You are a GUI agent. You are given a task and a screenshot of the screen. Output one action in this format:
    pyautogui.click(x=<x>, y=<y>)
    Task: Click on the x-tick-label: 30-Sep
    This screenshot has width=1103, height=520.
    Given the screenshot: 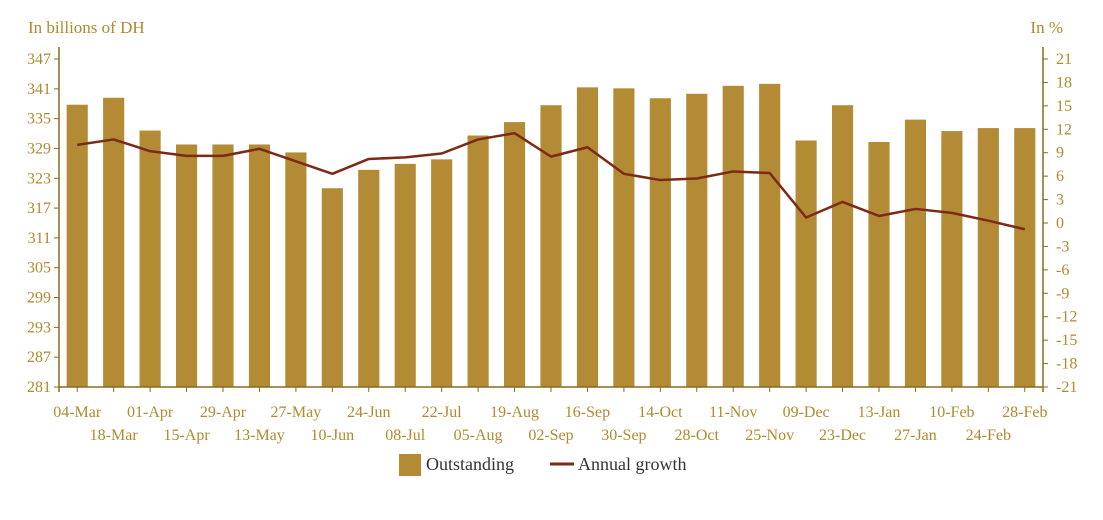 What is the action you would take?
    pyautogui.click(x=623, y=435)
    